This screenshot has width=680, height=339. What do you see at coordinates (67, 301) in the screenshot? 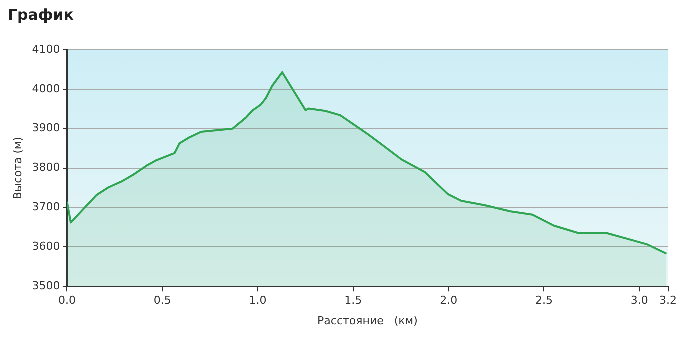
I see `x-tick-label: 0.0` at bounding box center [67, 301].